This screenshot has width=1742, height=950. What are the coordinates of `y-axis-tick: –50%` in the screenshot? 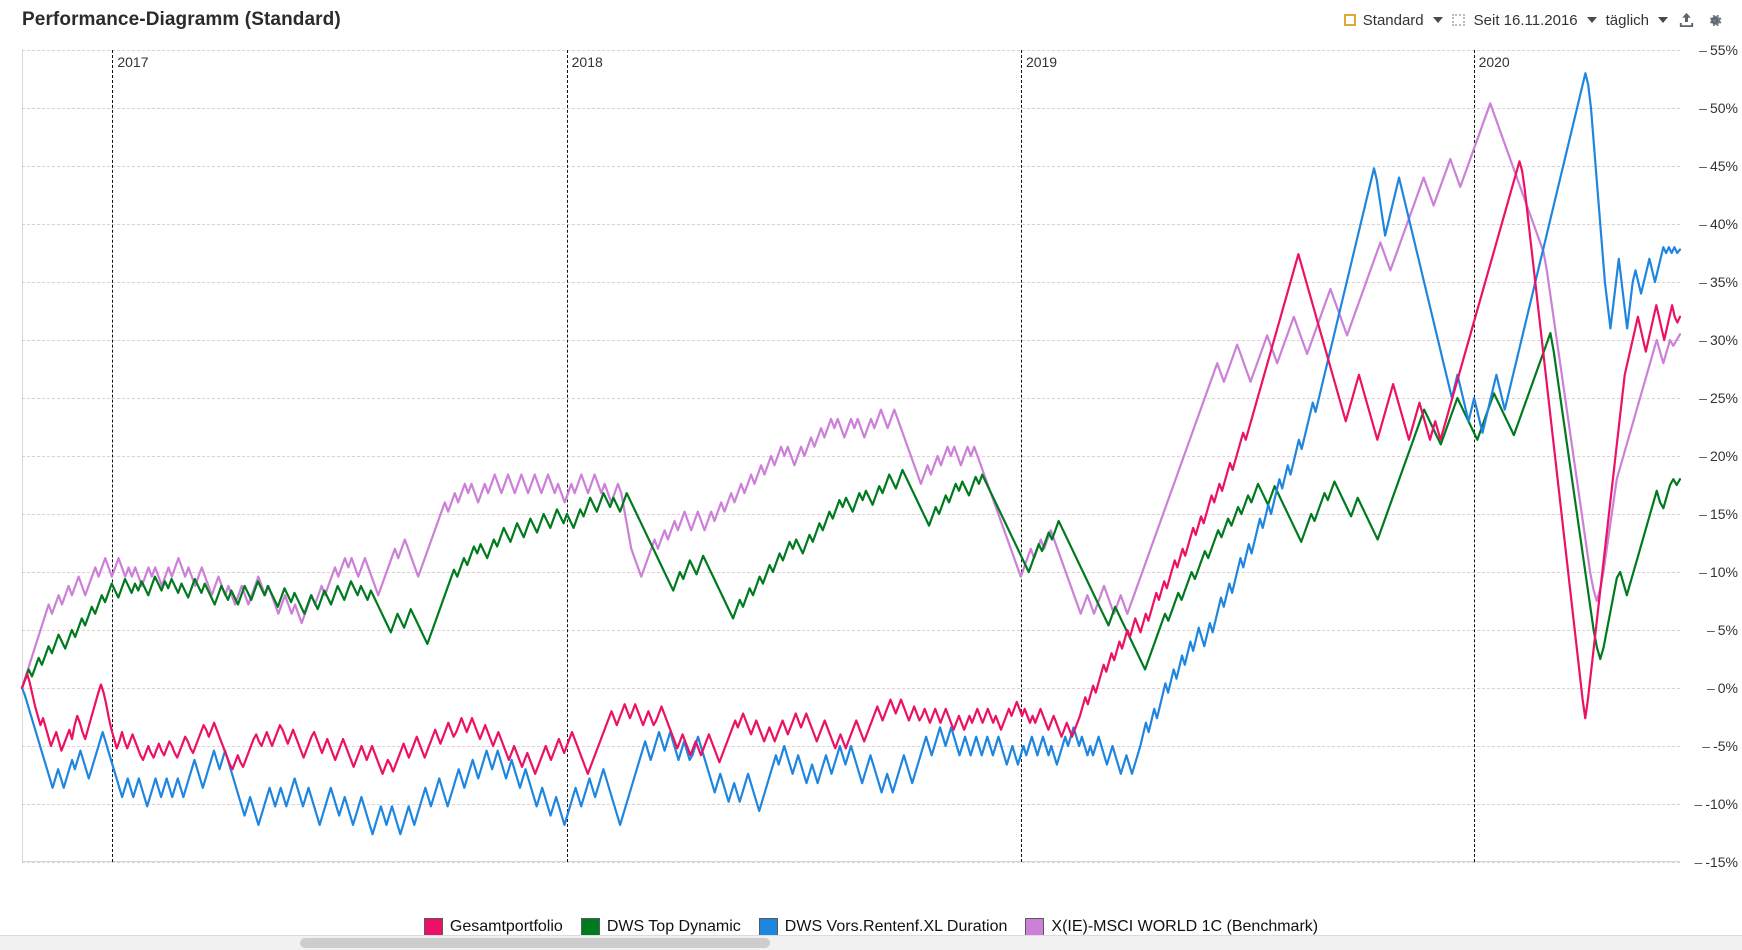 It's located at (1718, 108).